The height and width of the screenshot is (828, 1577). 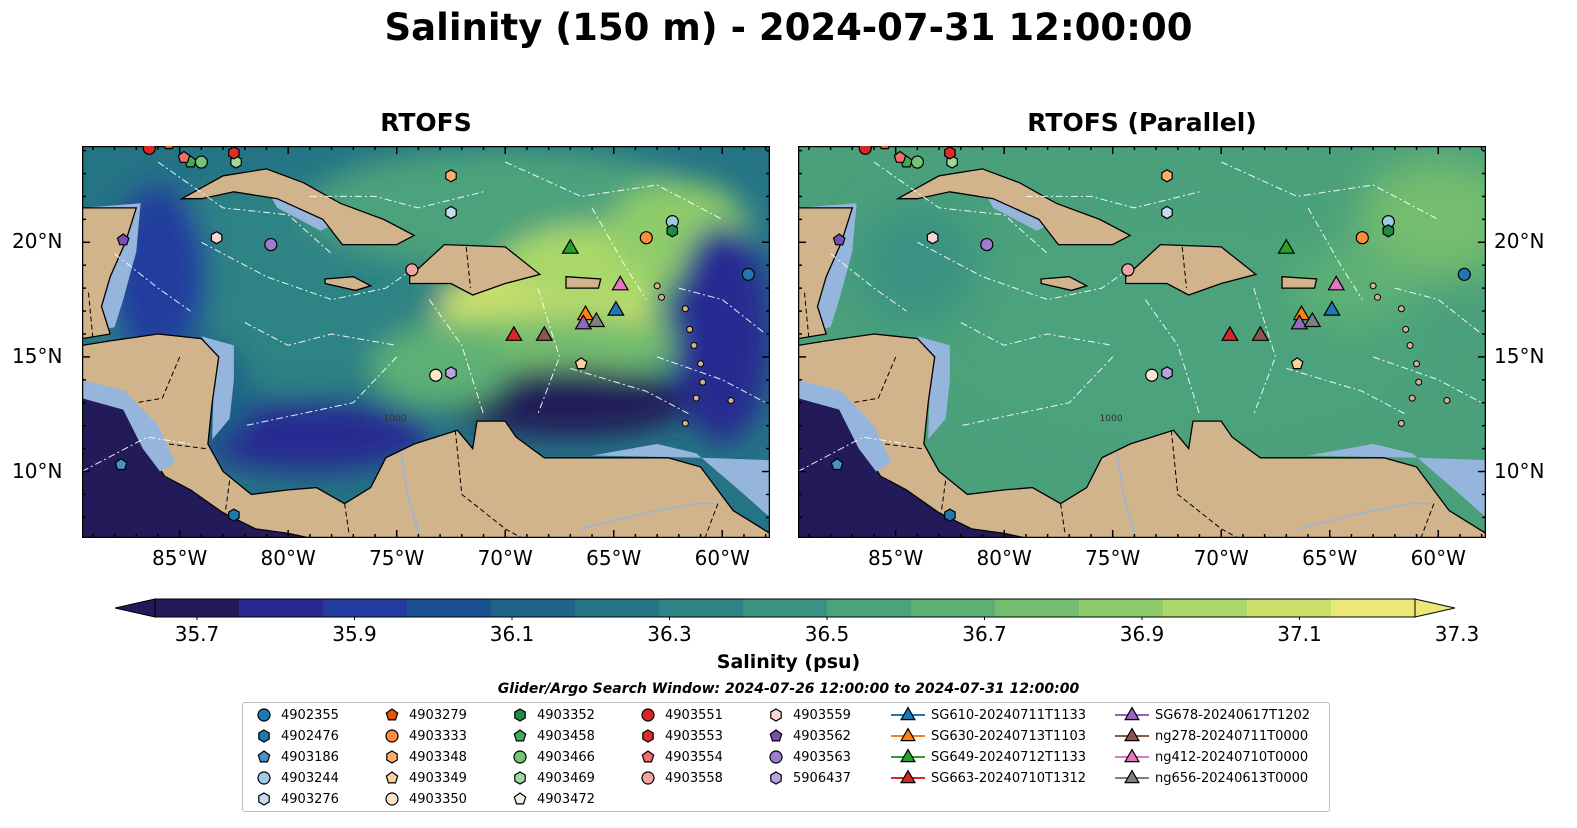 What do you see at coordinates (1009, 778) in the screenshot?
I see `legend-label: SG663-20240710T1312` at bounding box center [1009, 778].